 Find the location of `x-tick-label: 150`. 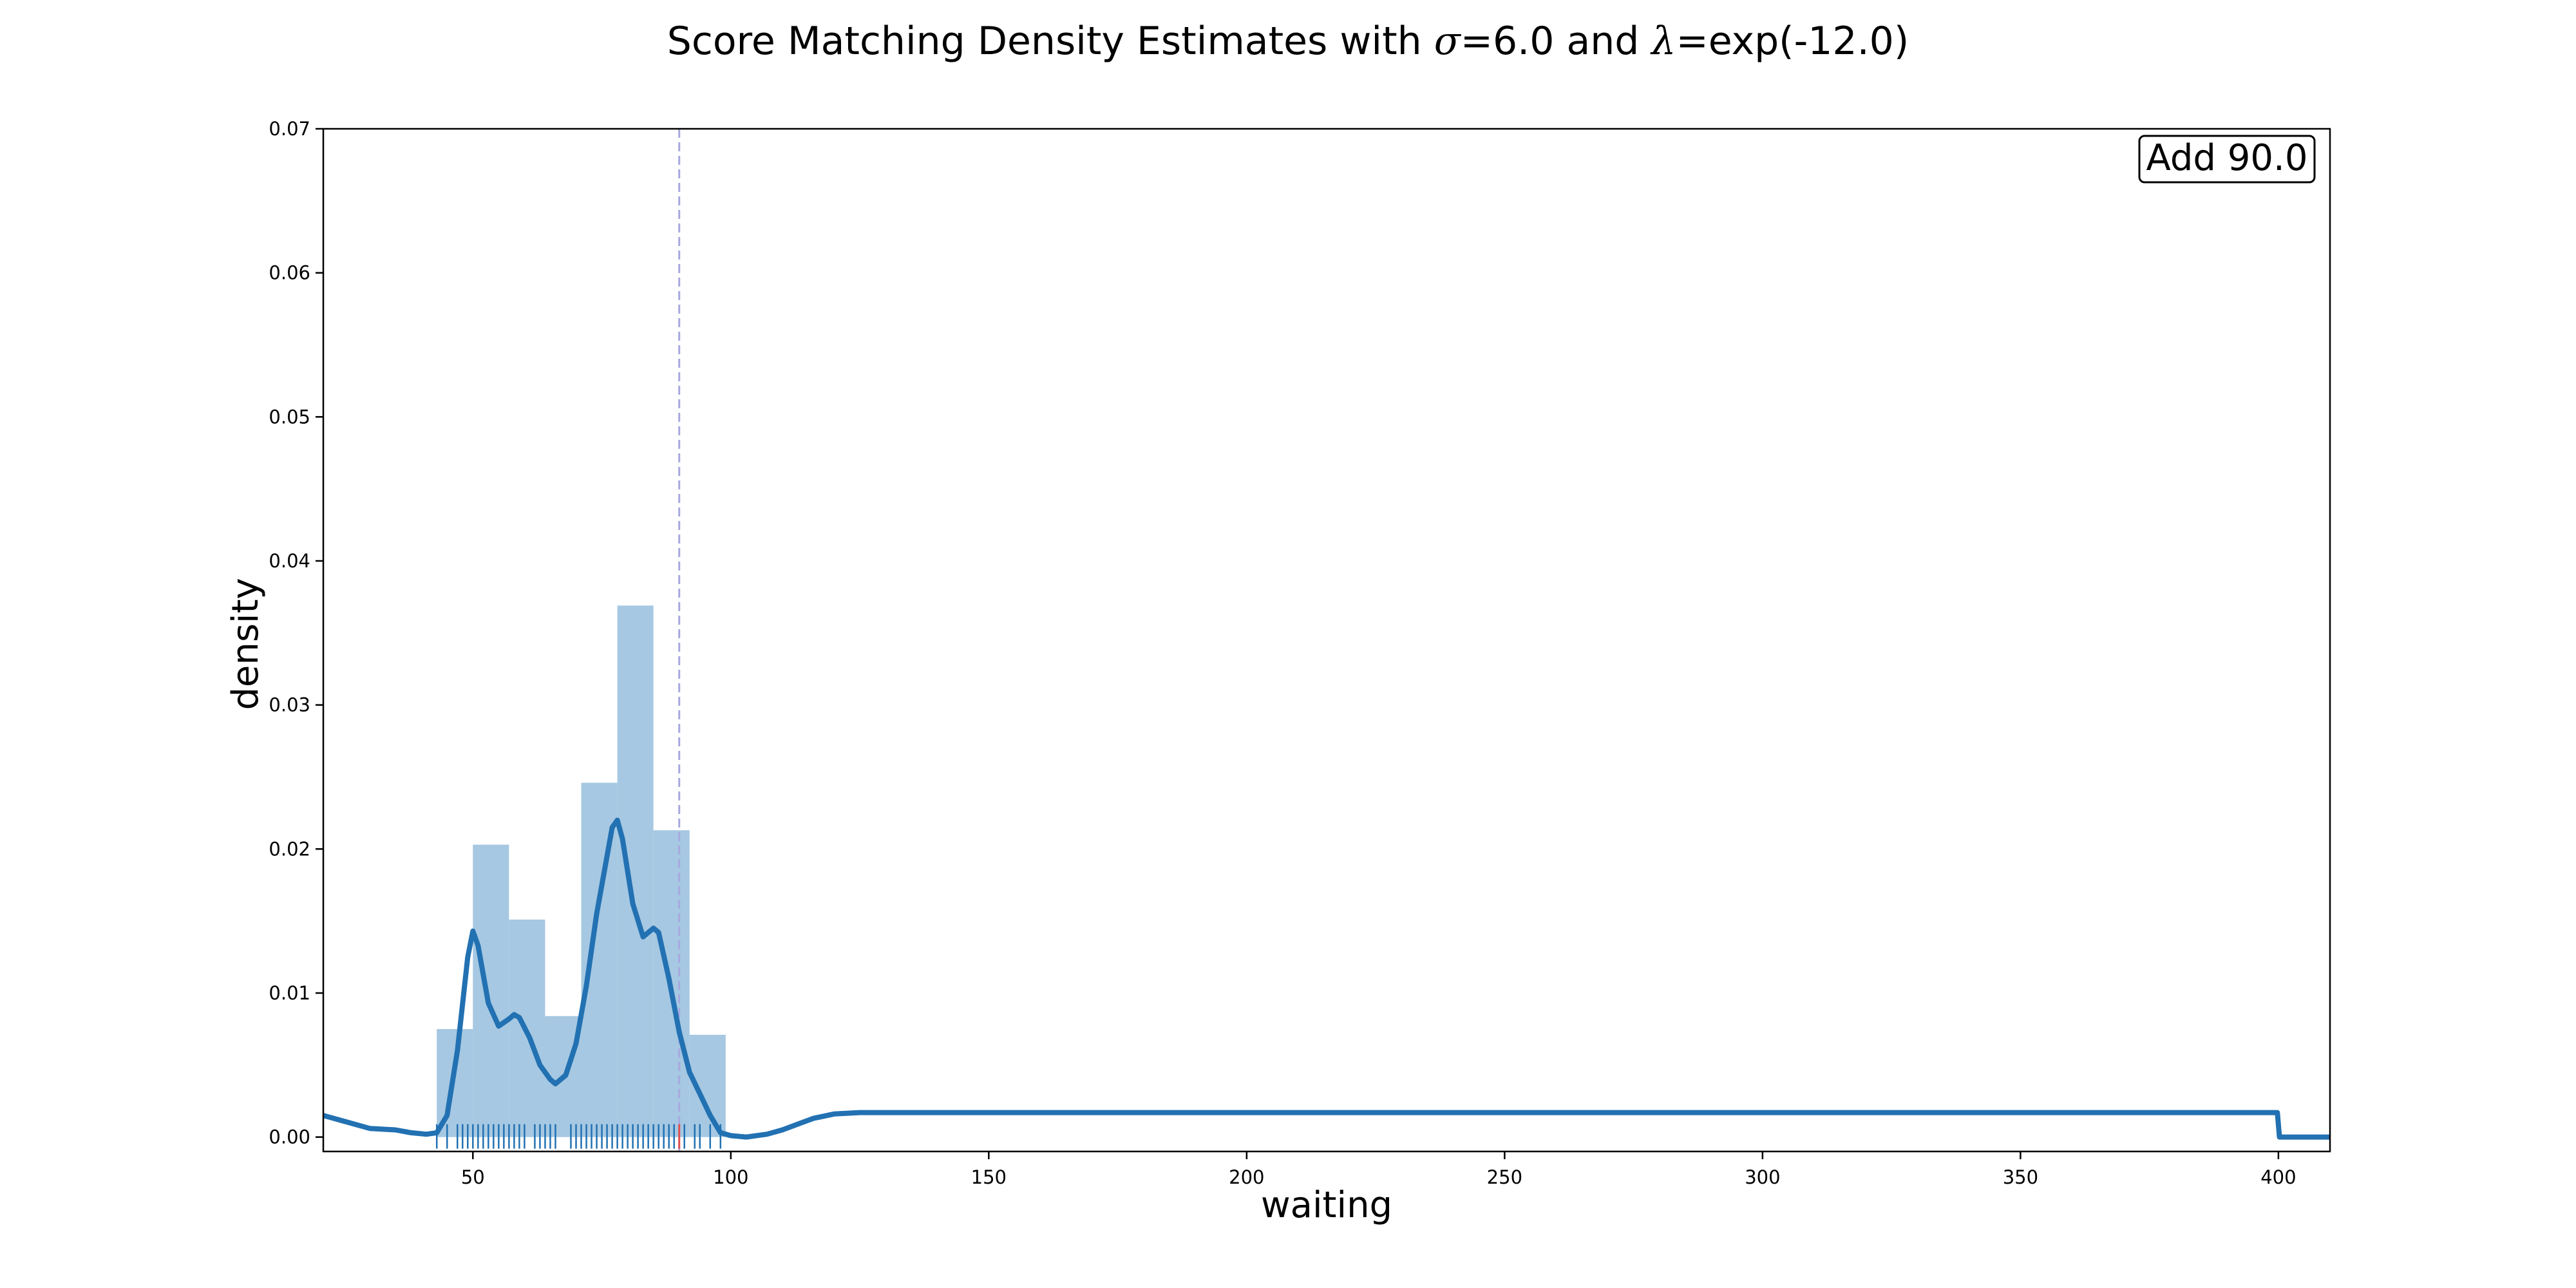

x-tick-label: 150 is located at coordinates (989, 1177).